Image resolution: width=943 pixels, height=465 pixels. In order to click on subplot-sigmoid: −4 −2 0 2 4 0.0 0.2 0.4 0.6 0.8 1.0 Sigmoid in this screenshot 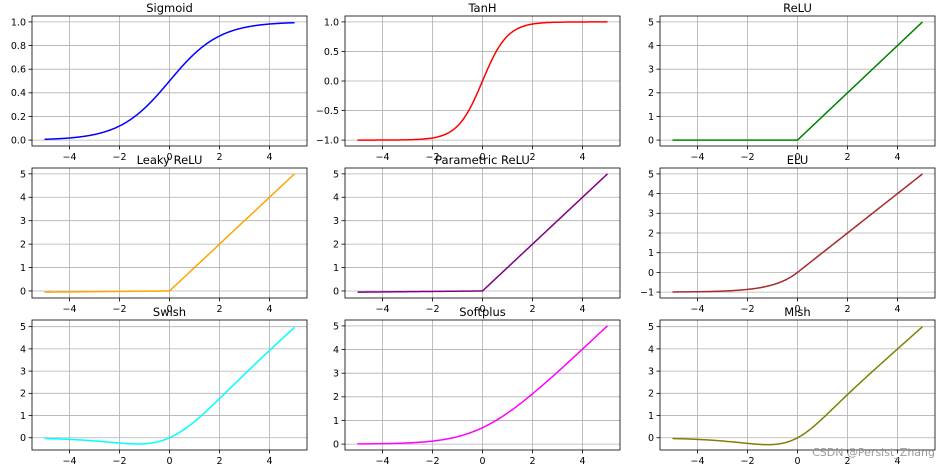, I will do `click(159, 82)`.